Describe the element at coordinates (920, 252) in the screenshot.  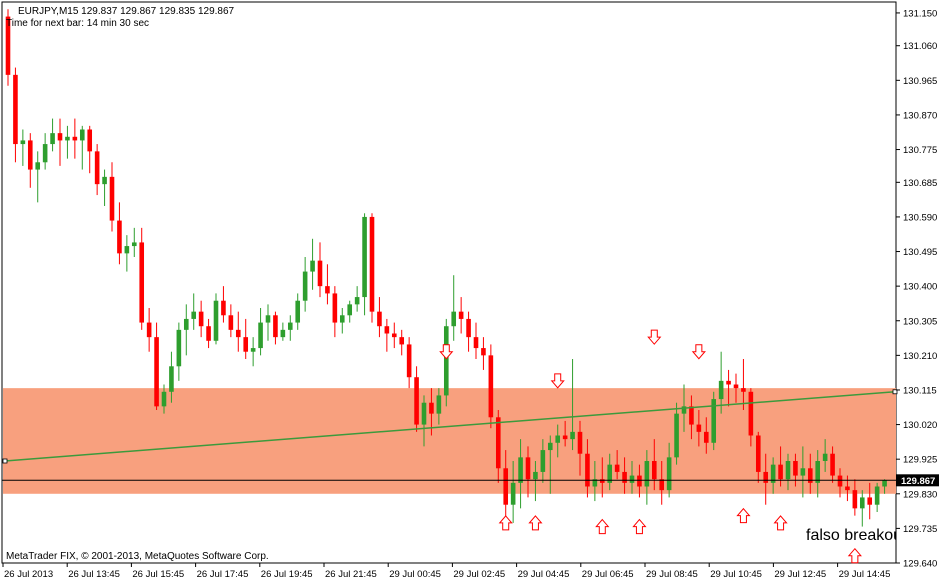
I see `y-tick-label: 130.495` at that location.